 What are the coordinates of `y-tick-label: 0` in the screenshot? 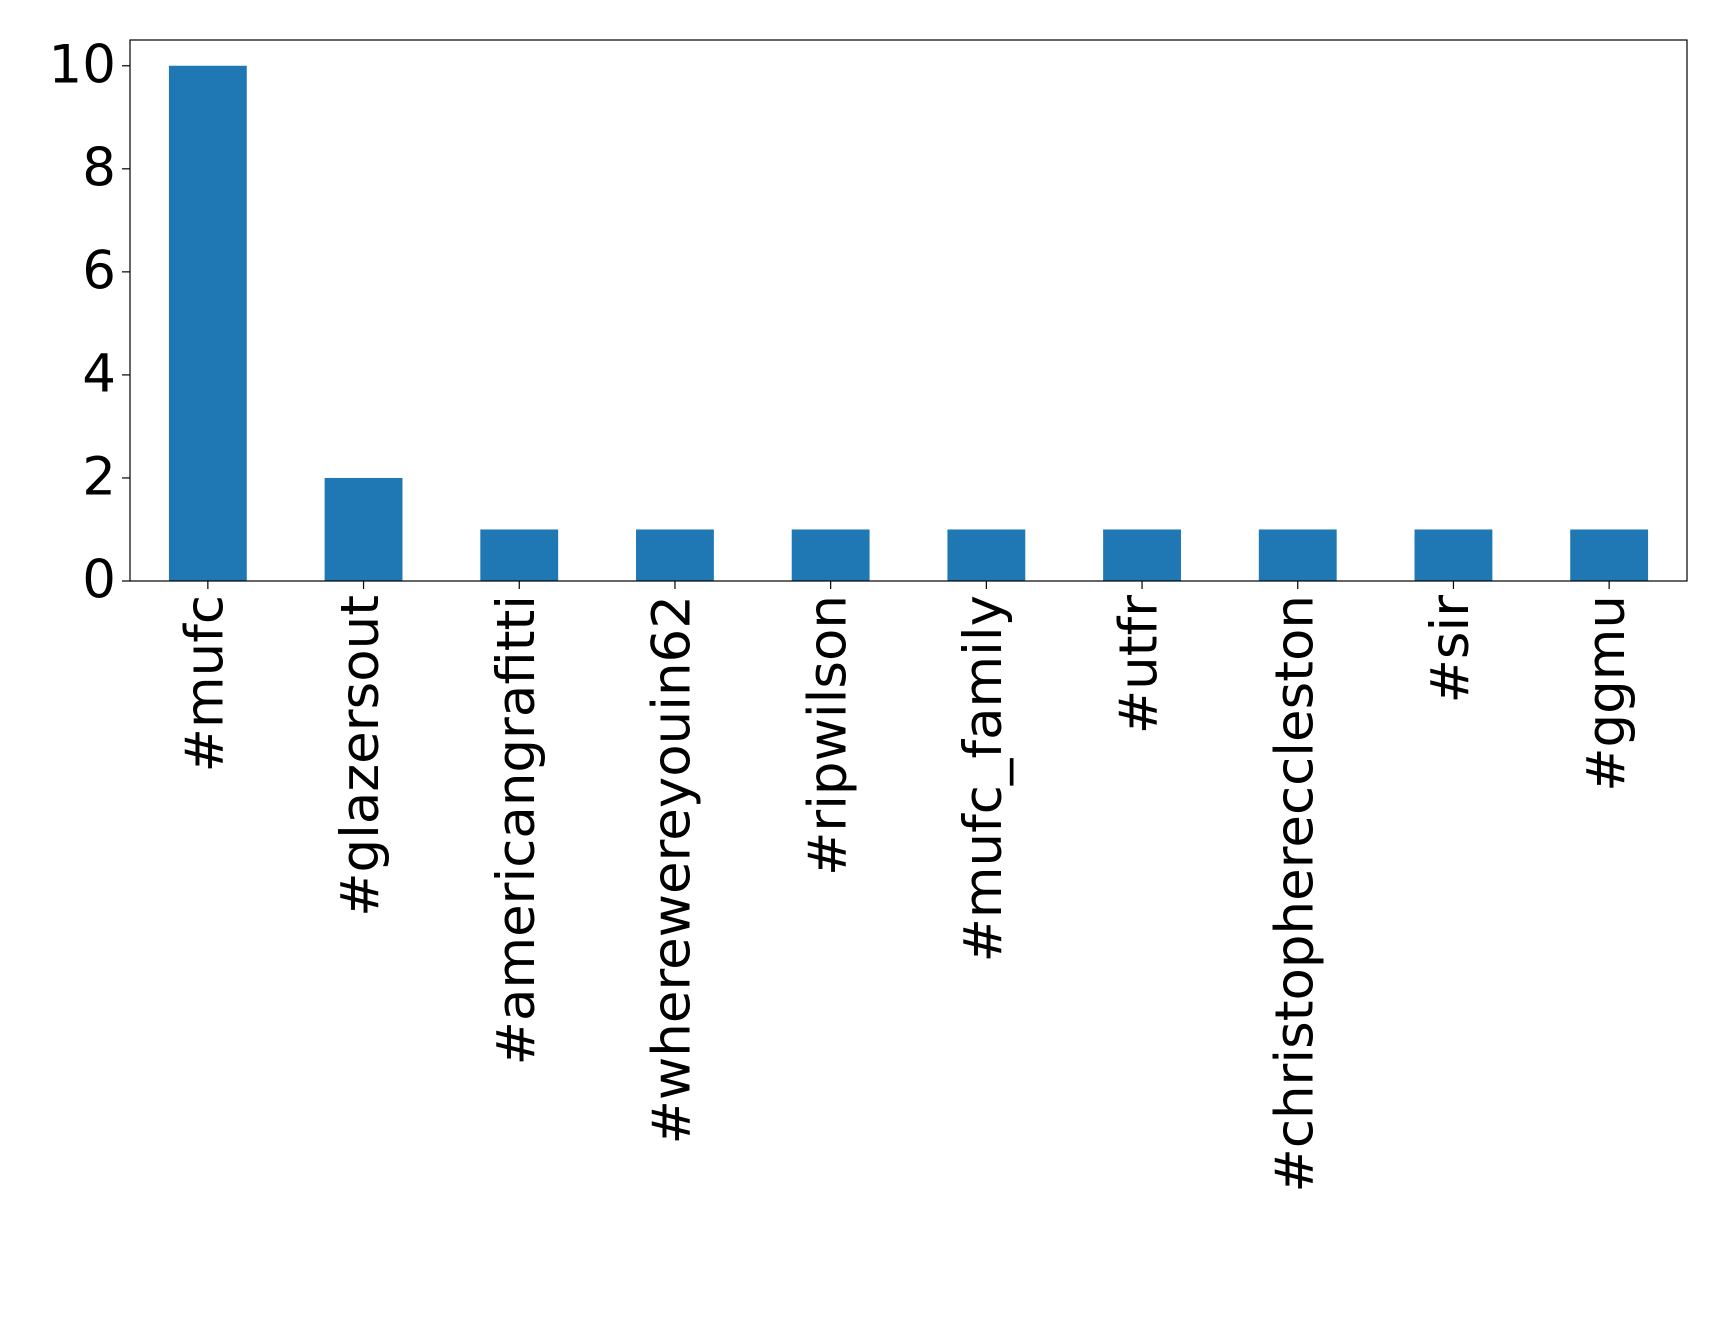 It's located at (99, 580).